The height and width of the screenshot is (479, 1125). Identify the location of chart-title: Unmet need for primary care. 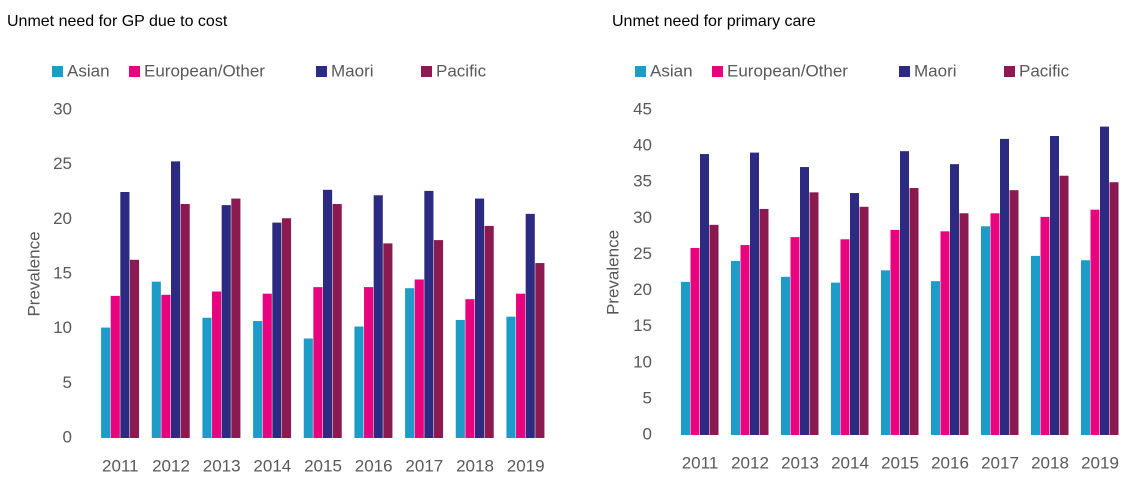
(714, 21).